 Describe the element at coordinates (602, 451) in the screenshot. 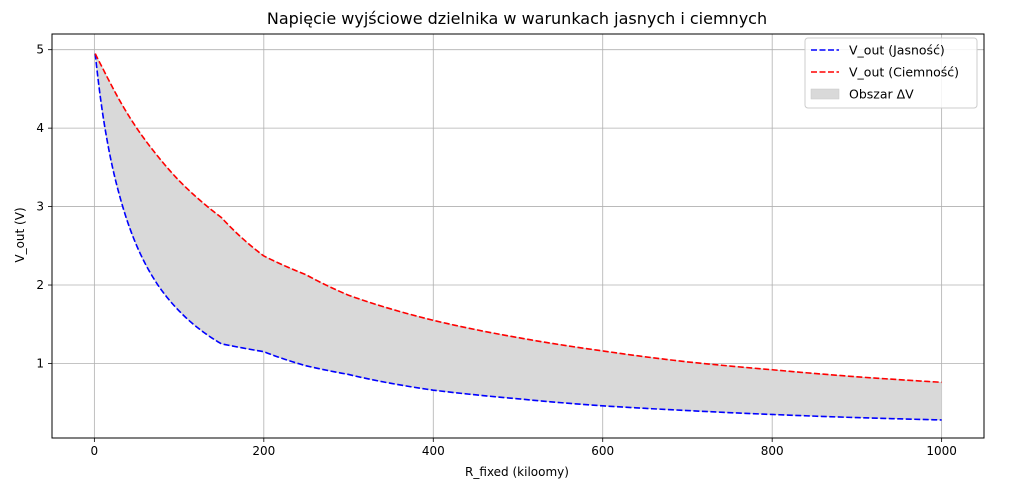

I see `x-tick-label: 600` at that location.